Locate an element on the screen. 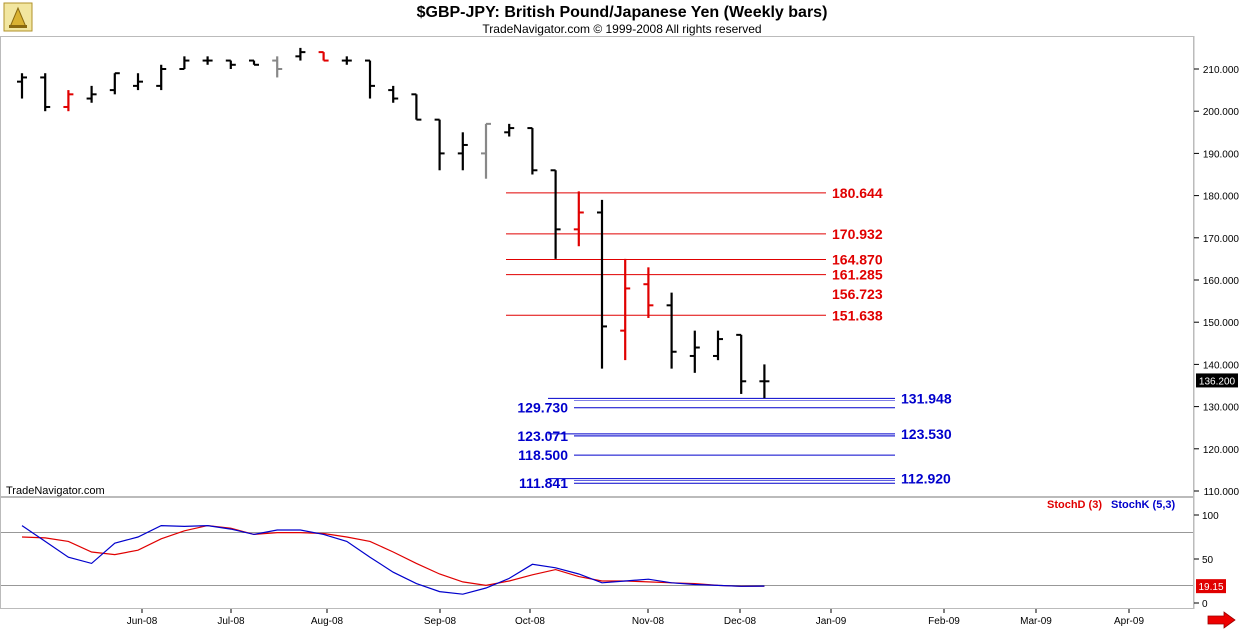 This screenshot has height=631, width=1245. price-tick-label: 200.000 is located at coordinates (1221, 112).